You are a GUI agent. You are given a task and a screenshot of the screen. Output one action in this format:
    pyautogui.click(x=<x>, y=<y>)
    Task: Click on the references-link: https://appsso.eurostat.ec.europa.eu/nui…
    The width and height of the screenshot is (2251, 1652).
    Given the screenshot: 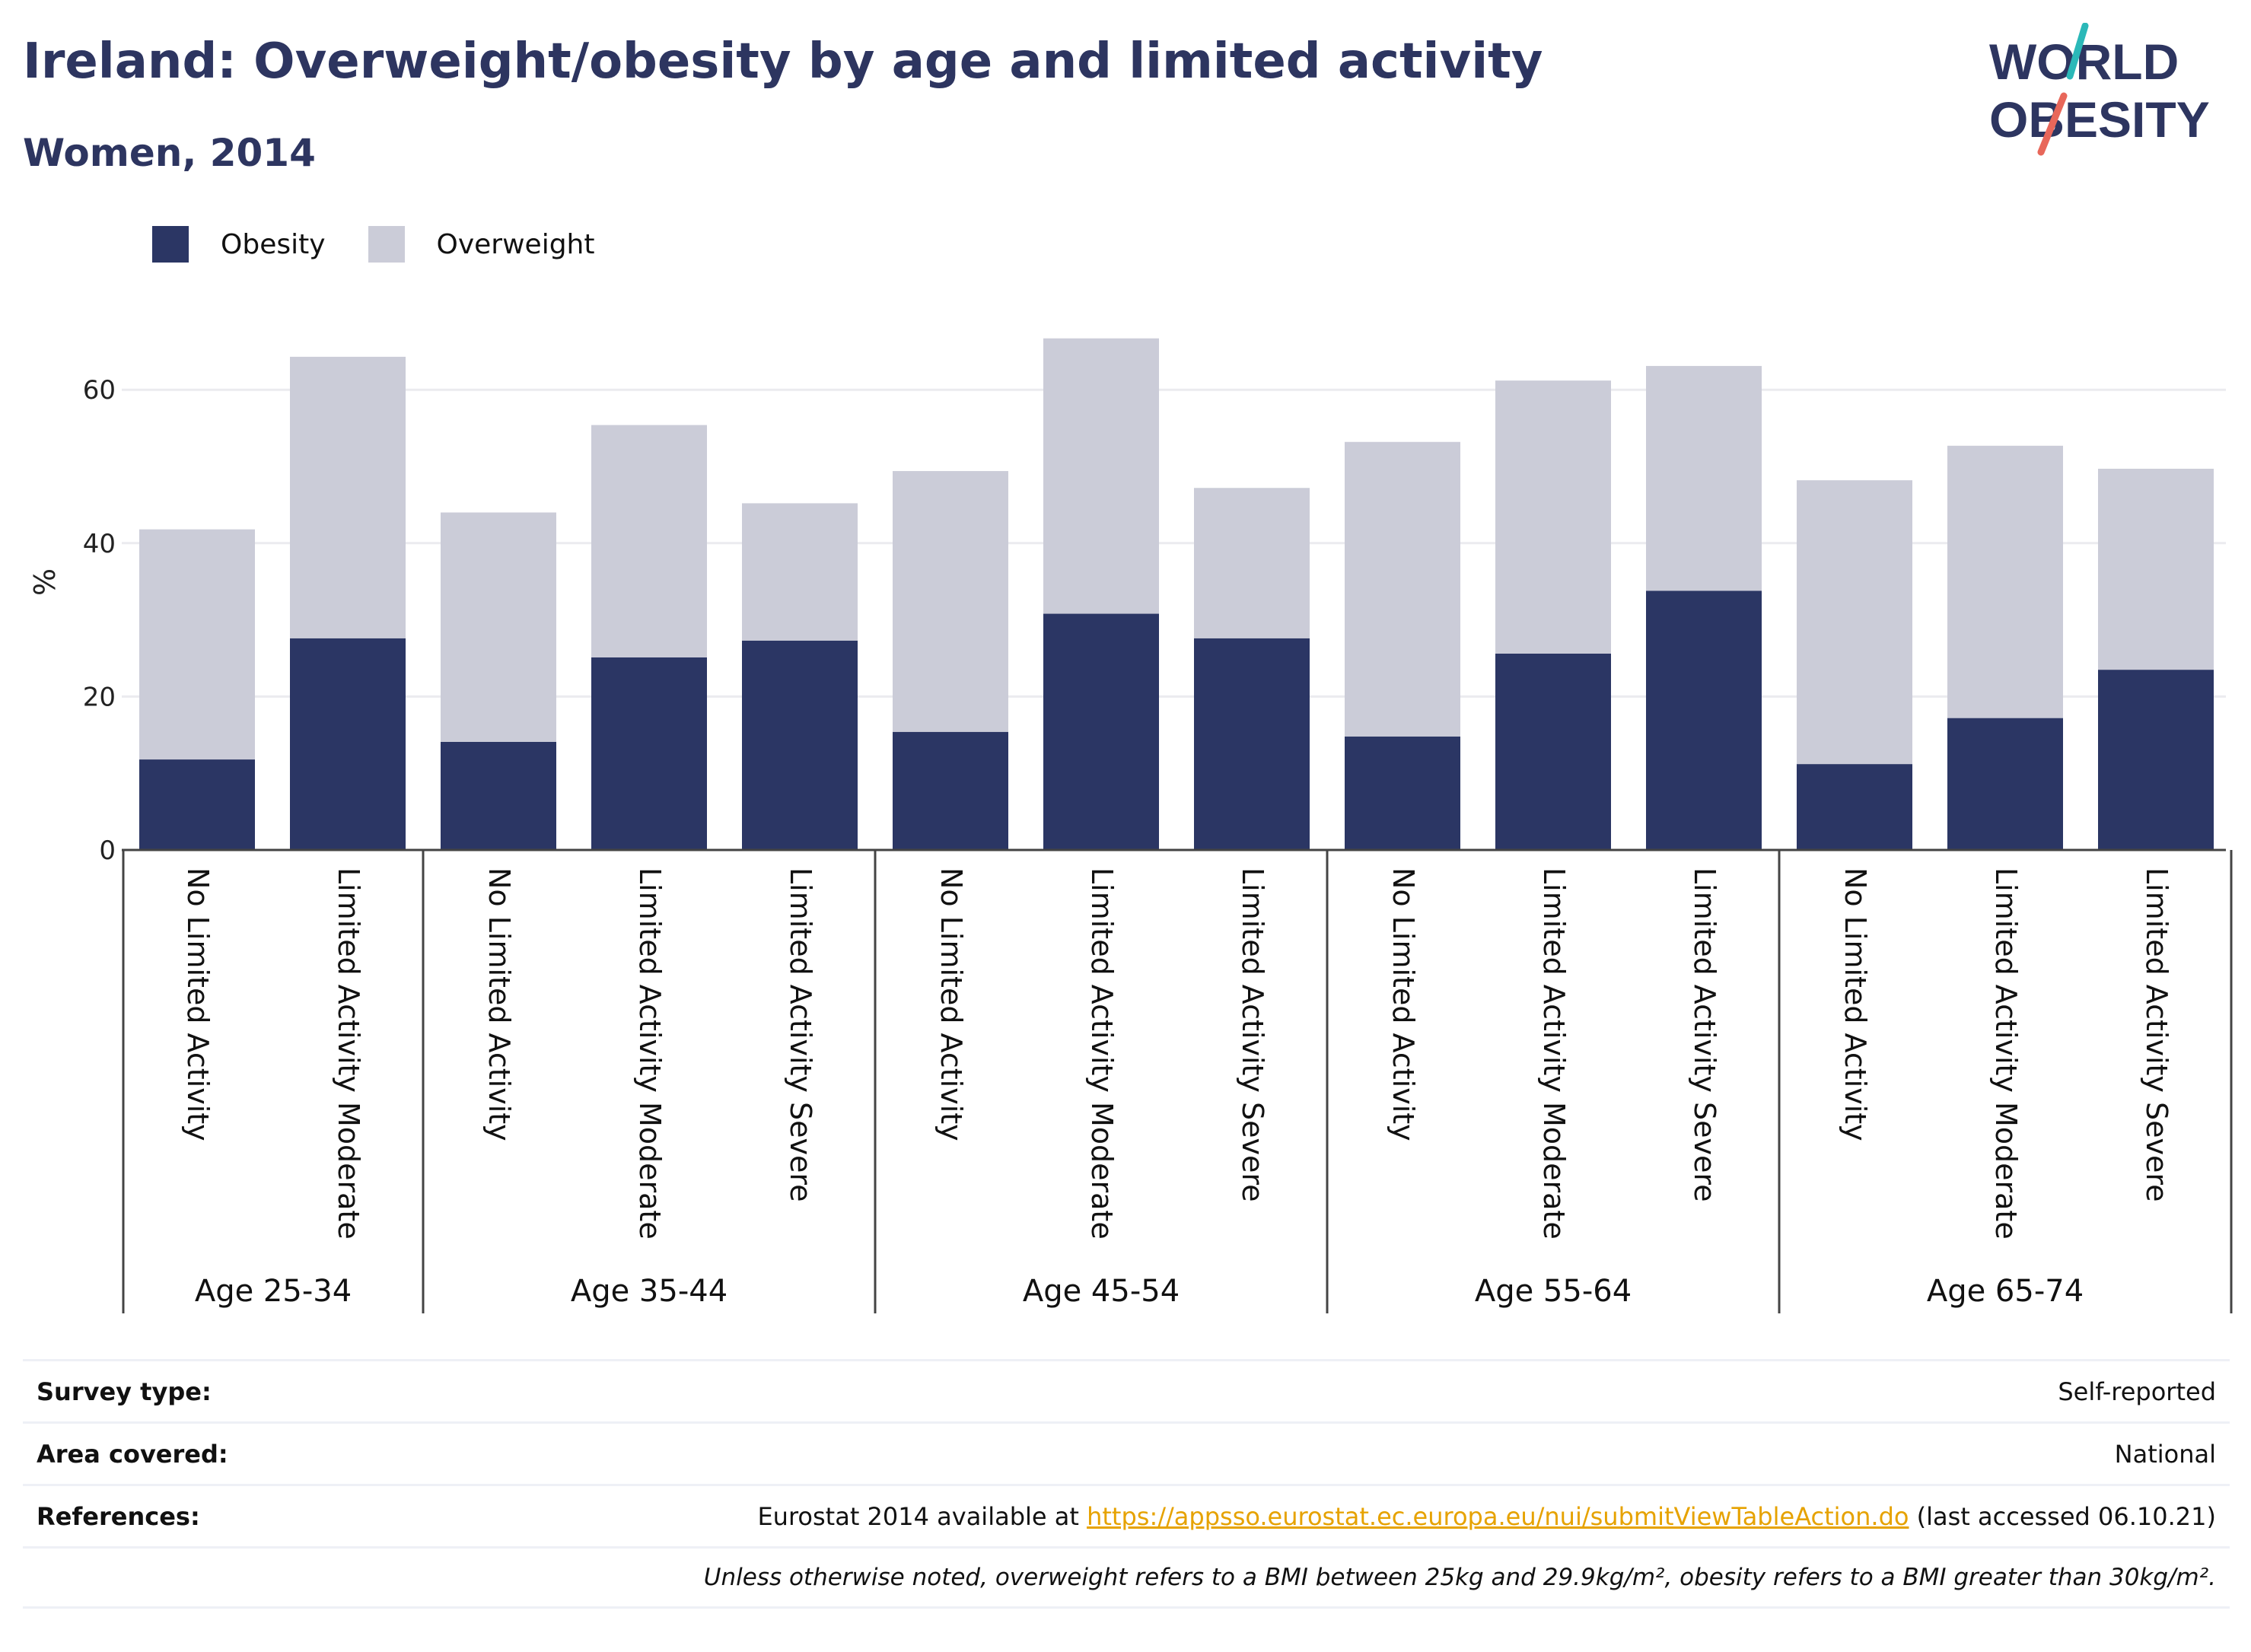 What is the action you would take?
    pyautogui.click(x=1498, y=1516)
    